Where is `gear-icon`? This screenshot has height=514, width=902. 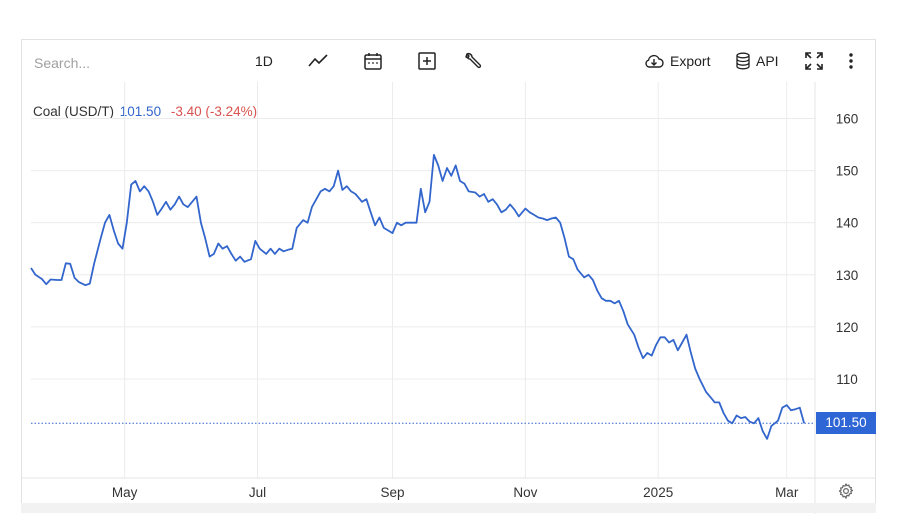 gear-icon is located at coordinates (846, 493).